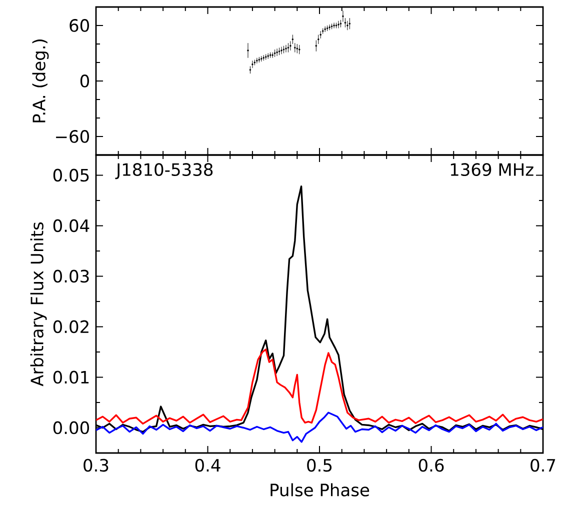 This screenshot has height=521, width=566. What do you see at coordinates (73, 136) in the screenshot?
I see `y-tick-label: −60` at bounding box center [73, 136].